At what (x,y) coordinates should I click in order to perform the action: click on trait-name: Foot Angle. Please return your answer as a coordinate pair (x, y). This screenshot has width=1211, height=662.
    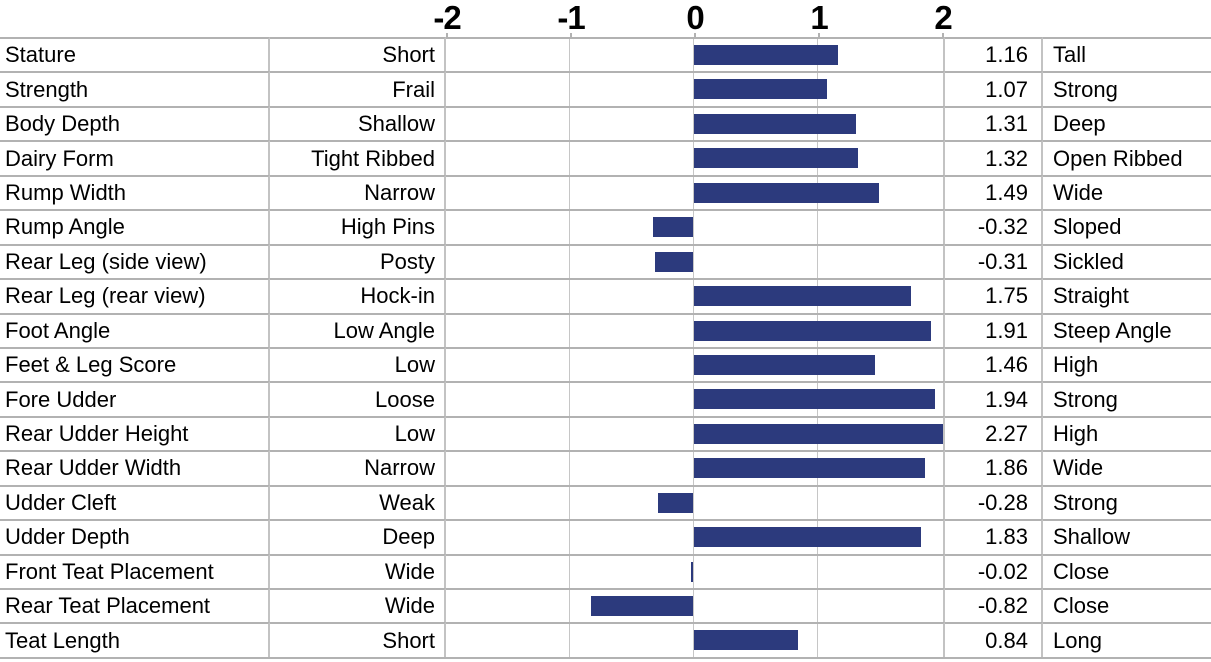
    Looking at the image, I should click on (135, 329).